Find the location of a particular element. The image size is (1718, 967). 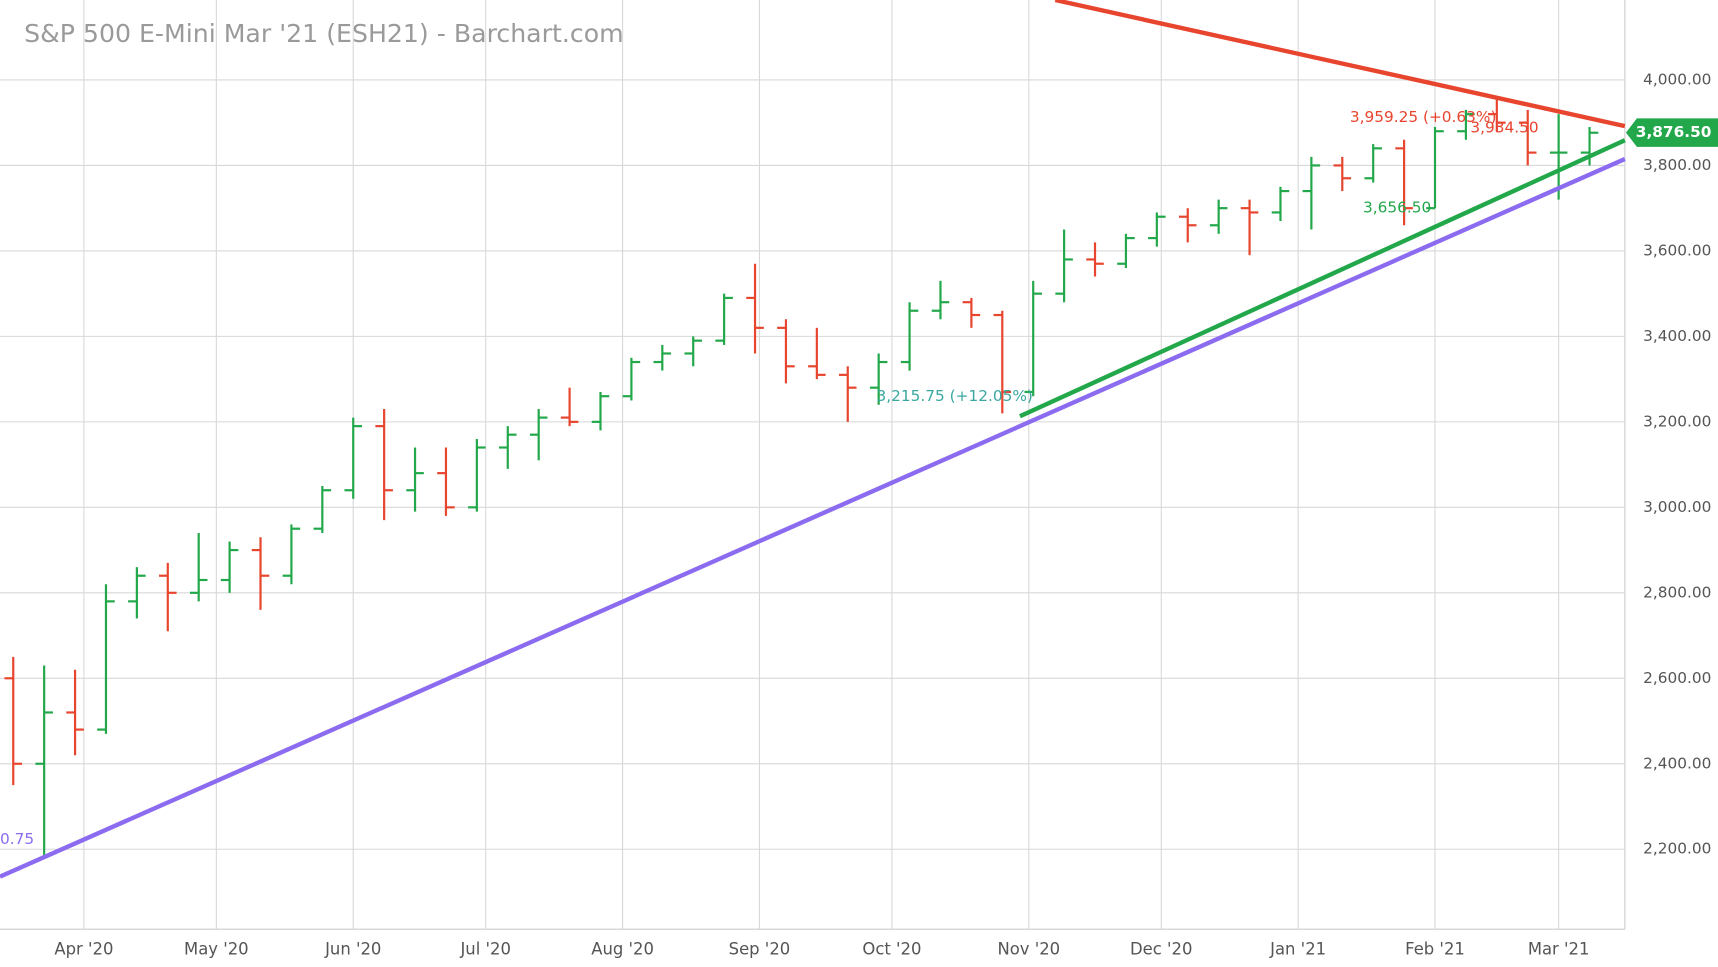

y-tick-label: 4,000.00 is located at coordinates (1677, 79).